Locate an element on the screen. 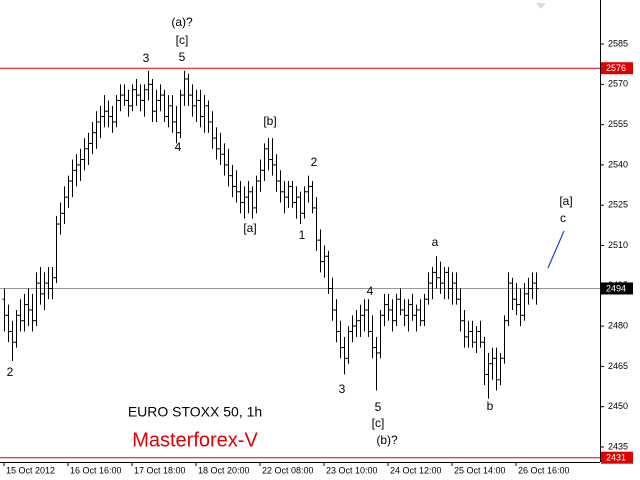  x-tick-label: 26 Oct 16:00 is located at coordinates (544, 470).